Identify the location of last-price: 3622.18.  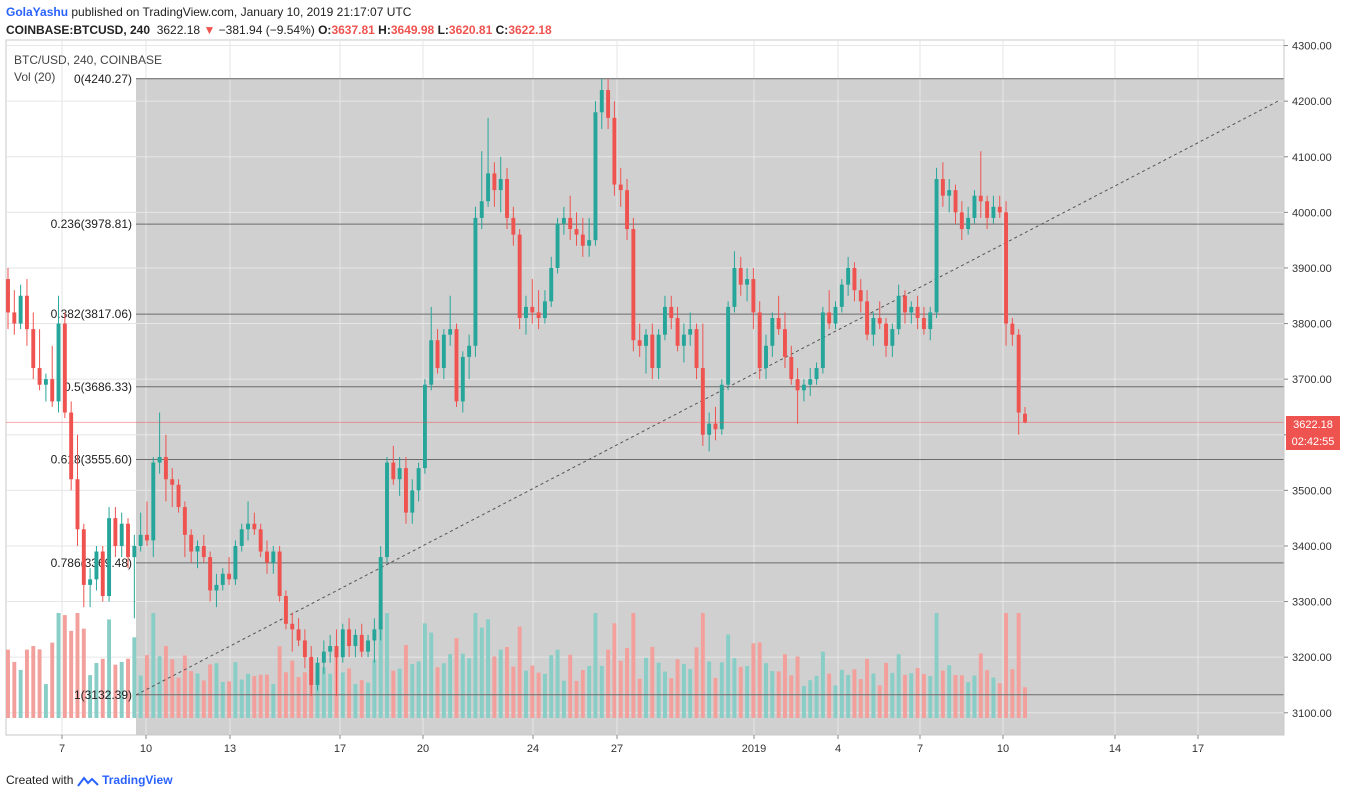
(178, 30).